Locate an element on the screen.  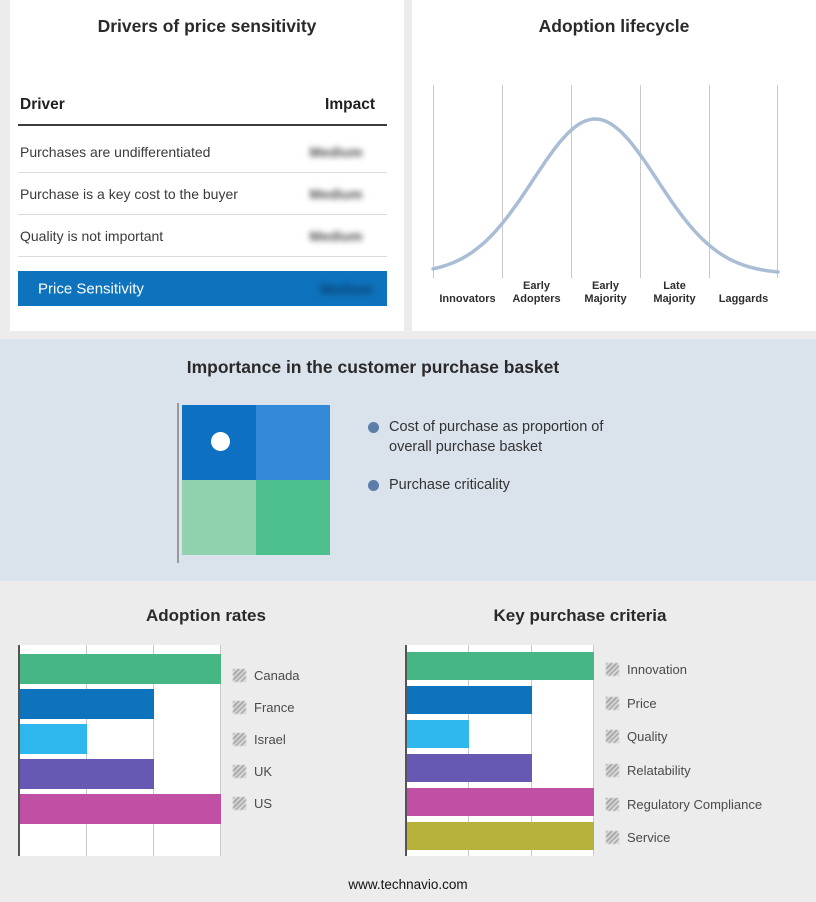
driver-text: Purchases are undifferentiated is located at coordinates (115, 151).